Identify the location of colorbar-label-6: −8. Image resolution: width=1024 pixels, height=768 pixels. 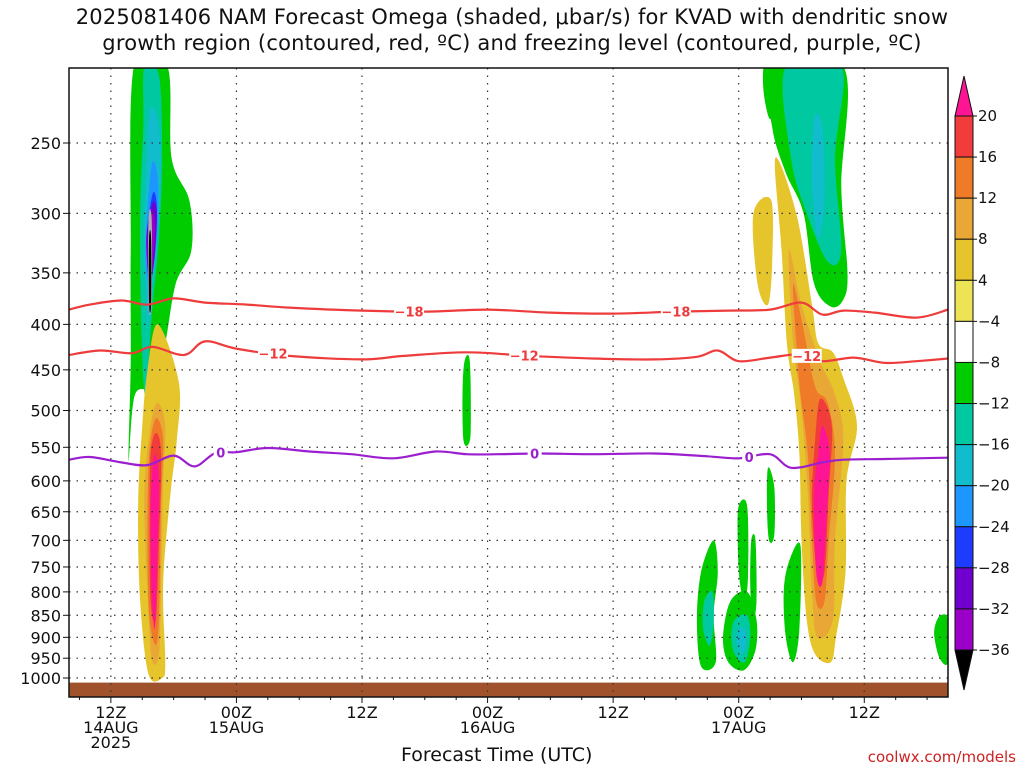
(989, 362).